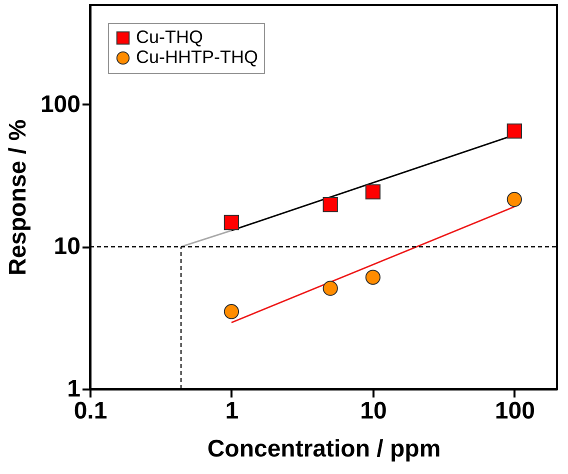  What do you see at coordinates (514, 411) in the screenshot?
I see `x-tick-label: 100` at bounding box center [514, 411].